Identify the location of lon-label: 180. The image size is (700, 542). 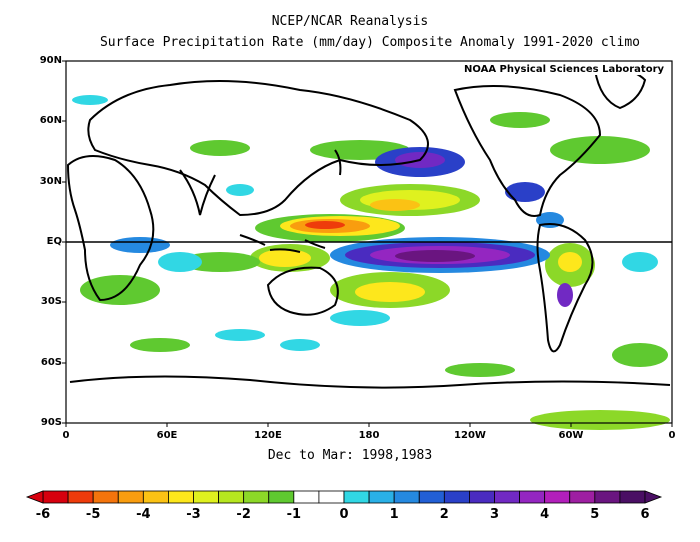
(369, 435).